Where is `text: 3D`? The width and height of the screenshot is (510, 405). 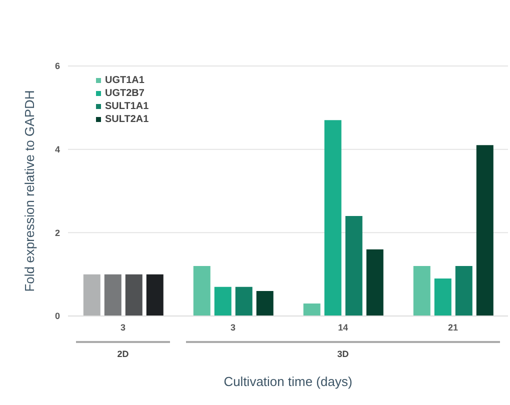
text: 3D is located at coordinates (343, 354).